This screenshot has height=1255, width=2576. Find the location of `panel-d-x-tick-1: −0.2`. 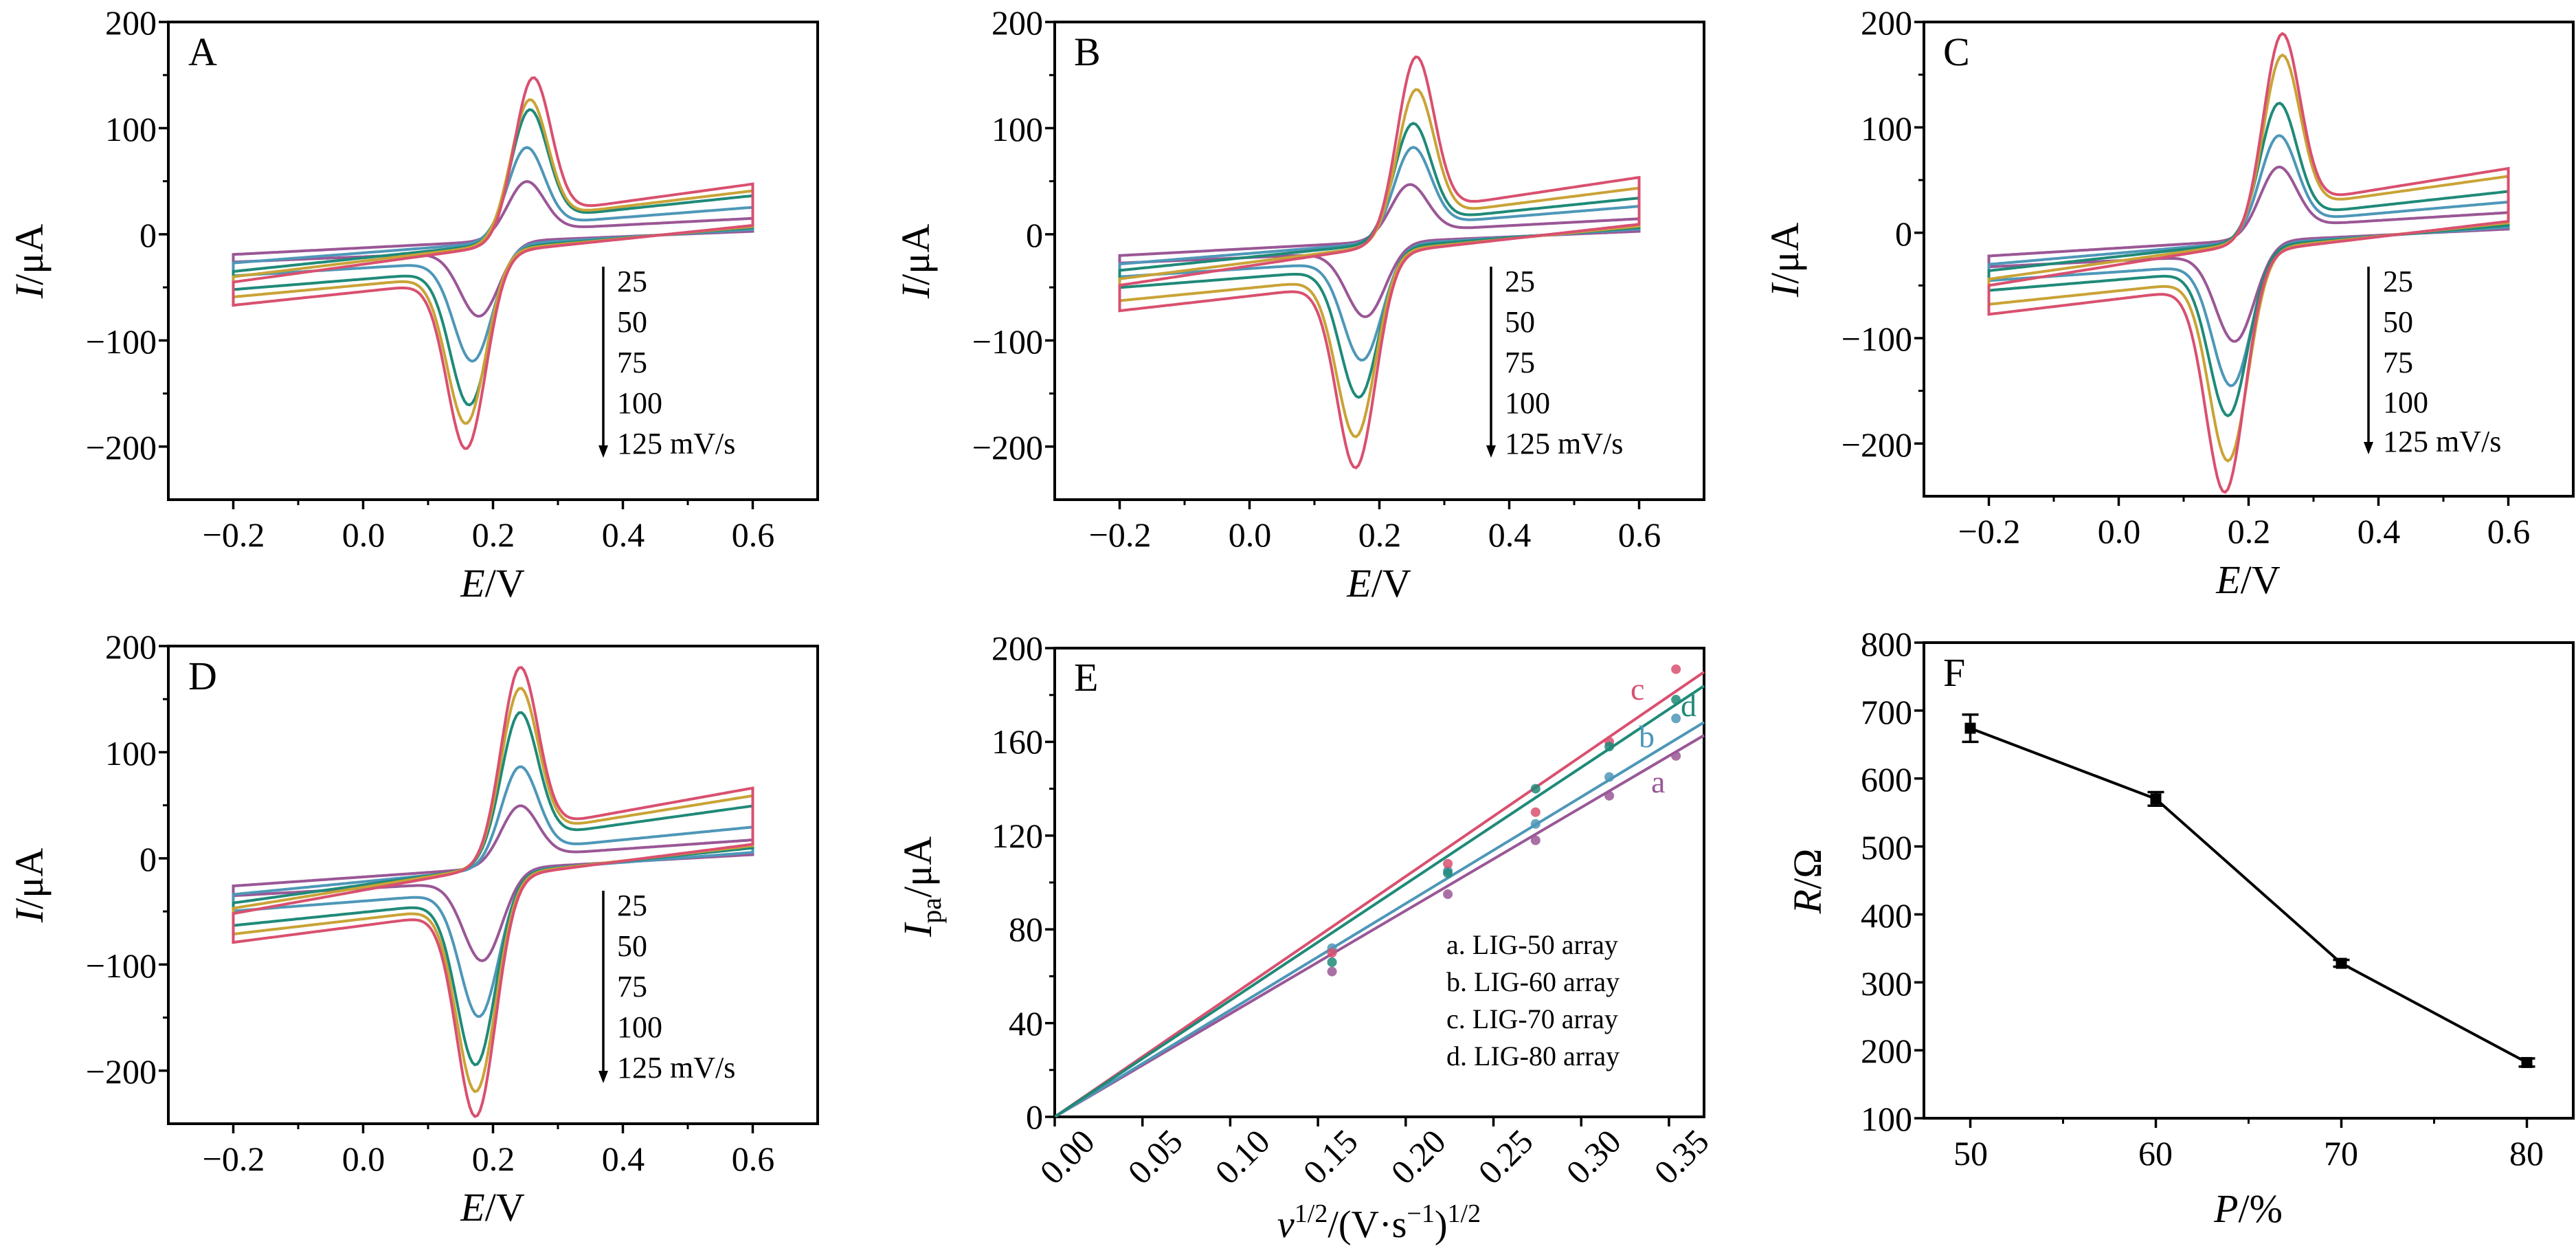

panel-d-x-tick-1: −0.2 is located at coordinates (234, 1159).